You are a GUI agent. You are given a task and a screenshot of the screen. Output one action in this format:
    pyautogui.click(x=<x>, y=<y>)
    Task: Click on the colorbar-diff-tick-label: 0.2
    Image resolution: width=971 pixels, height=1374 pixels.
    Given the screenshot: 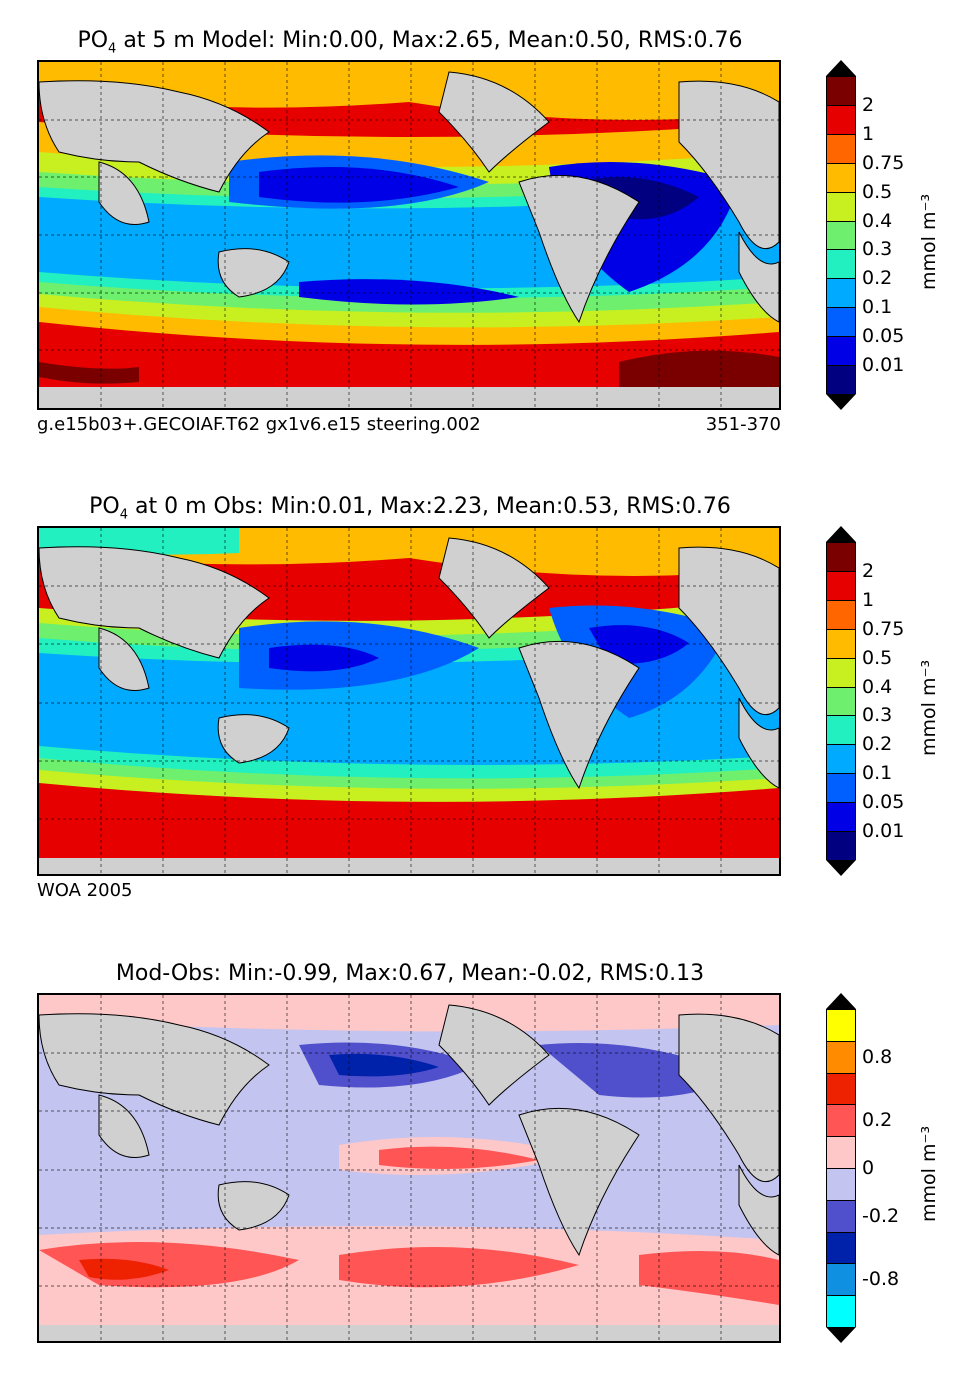 What is the action you would take?
    pyautogui.click(x=877, y=1120)
    